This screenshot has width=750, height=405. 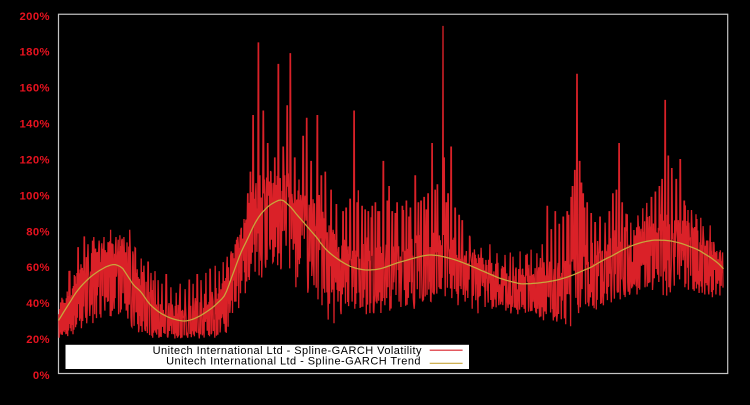 I want to click on svg-text: 200%, so click(x=35, y=17).